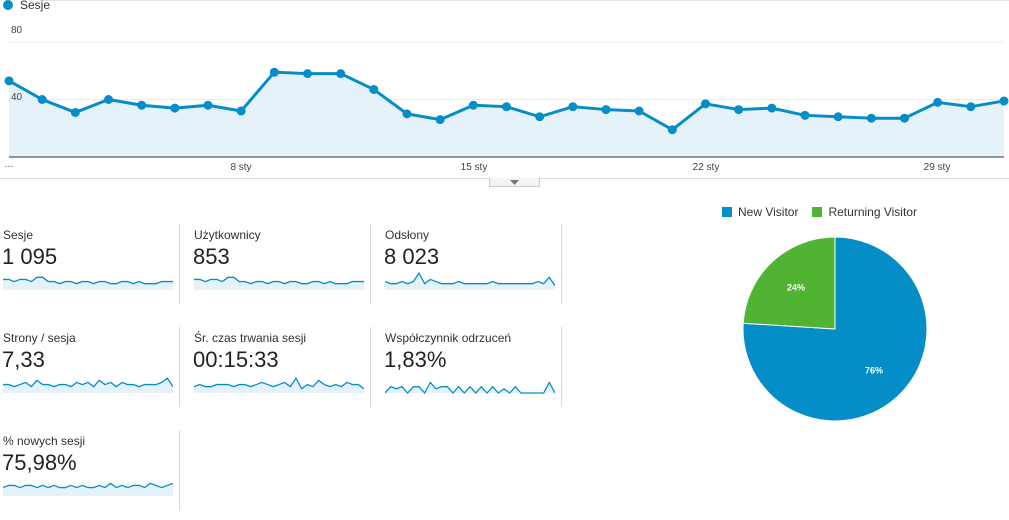  I want to click on metric-new-sessions: % nowych sesji 75,98%, so click(90, 475).